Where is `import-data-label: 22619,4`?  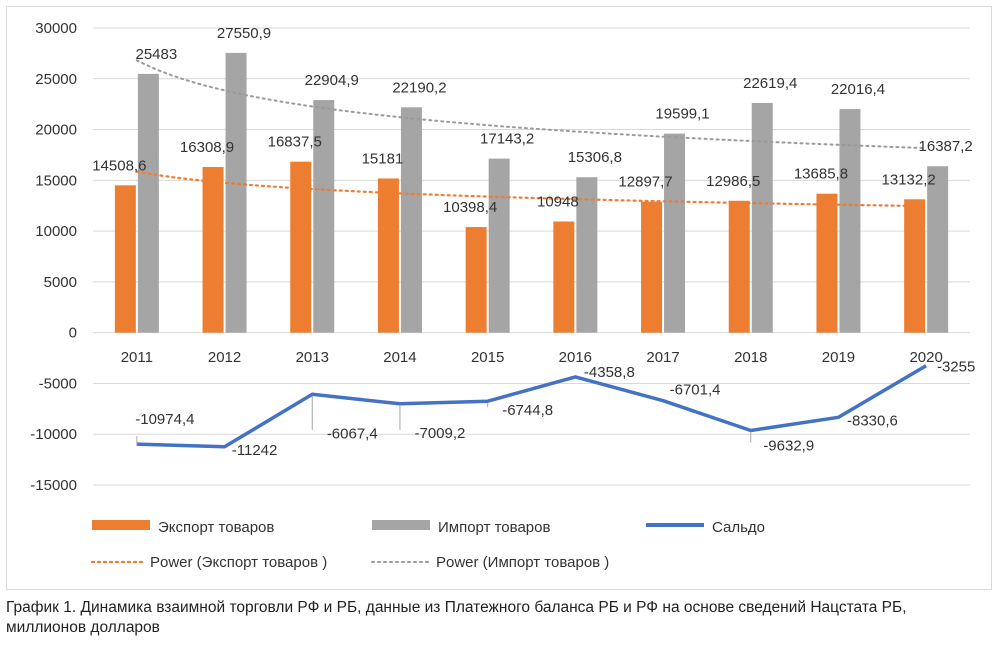
import-data-label: 22619,4 is located at coordinates (770, 83).